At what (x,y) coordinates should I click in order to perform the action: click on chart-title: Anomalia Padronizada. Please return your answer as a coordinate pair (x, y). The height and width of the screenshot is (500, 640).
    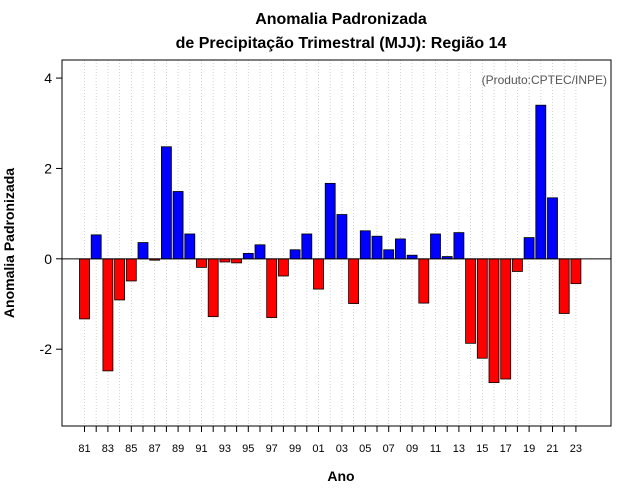
    Looking at the image, I should click on (341, 19).